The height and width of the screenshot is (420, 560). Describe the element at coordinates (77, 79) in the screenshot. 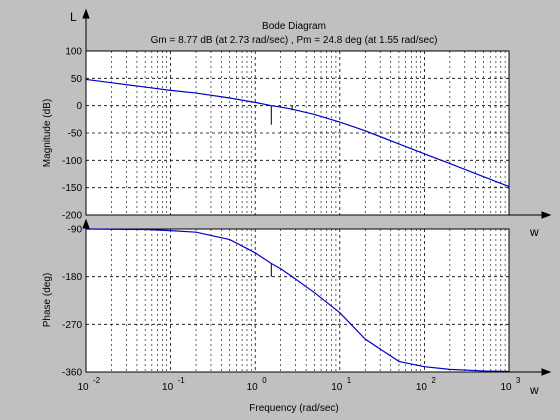

I see `y-tick-label: 50` at that location.